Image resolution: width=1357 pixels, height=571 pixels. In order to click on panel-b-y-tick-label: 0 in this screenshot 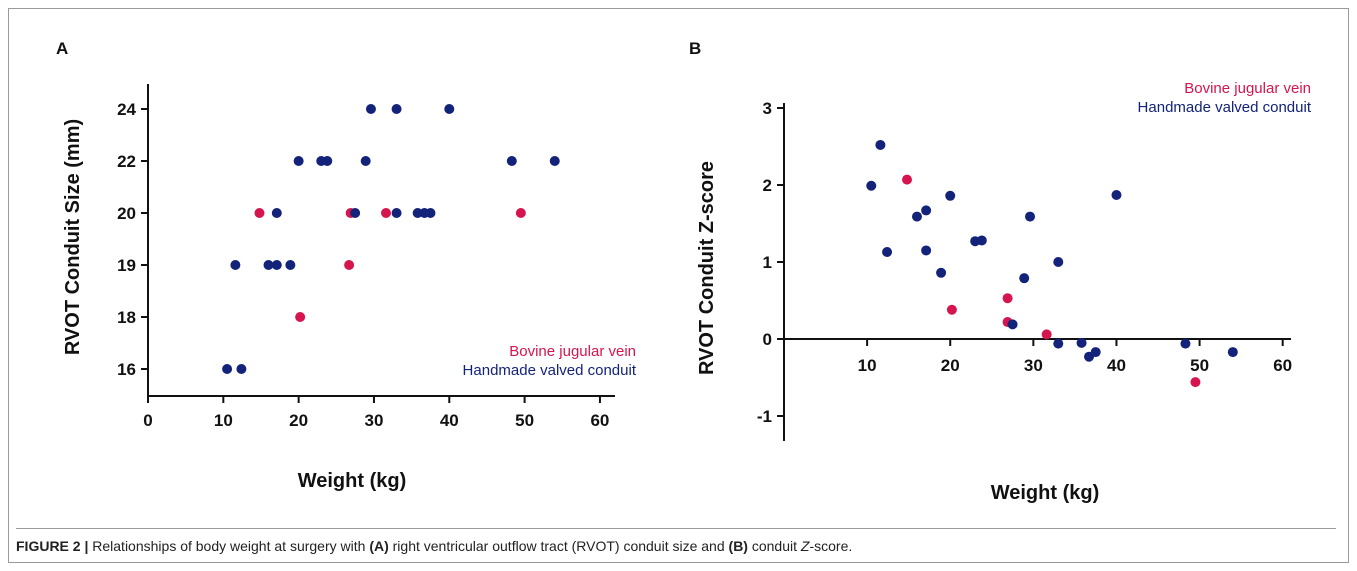, I will do `click(767, 339)`.